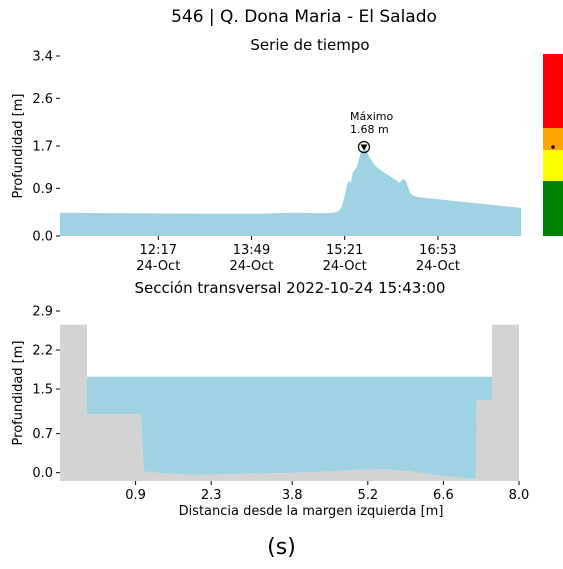 Image resolution: width=563 pixels, height=569 pixels. I want to click on cross-section-y-tick-label: 2.2, so click(42, 351).